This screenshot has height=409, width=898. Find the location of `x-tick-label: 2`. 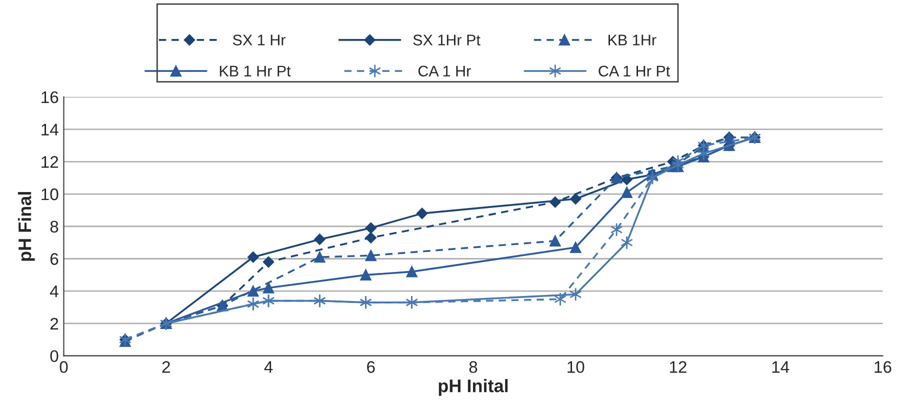

x-tick-label: 2 is located at coordinates (166, 367).